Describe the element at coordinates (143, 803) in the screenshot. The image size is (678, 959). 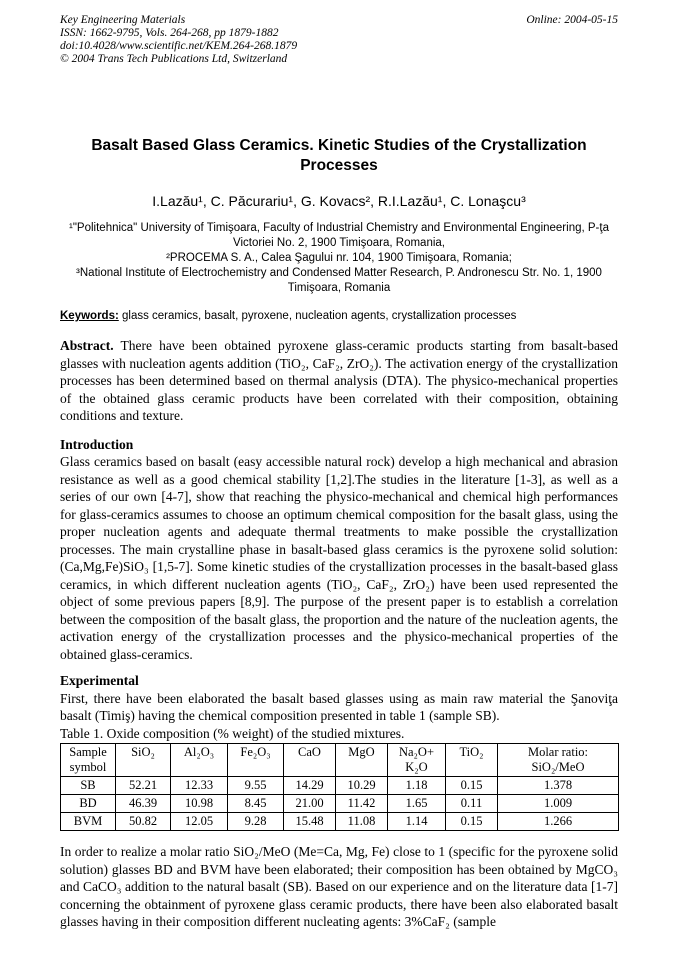
I see `table-cell: 46.39` at that location.